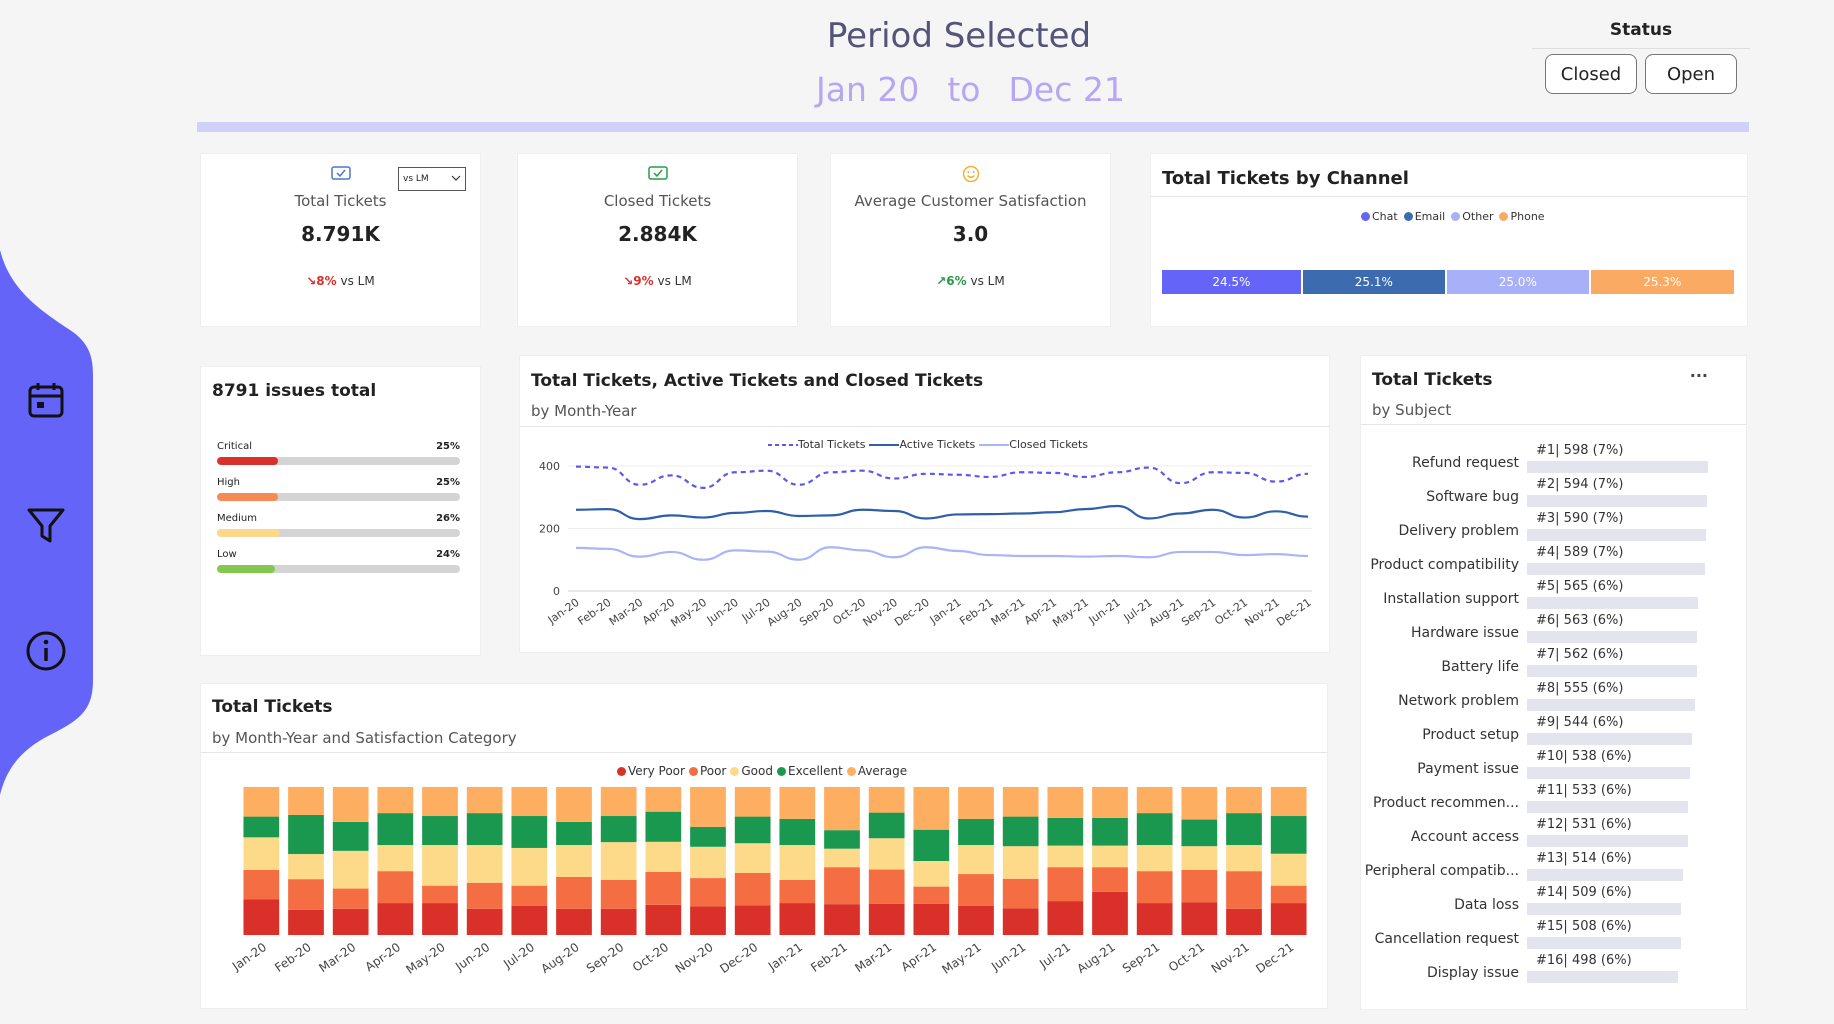 Image resolution: width=1834 pixels, height=1024 pixels. I want to click on legend-item-total-tickets: Total Tickets, so click(816, 444).